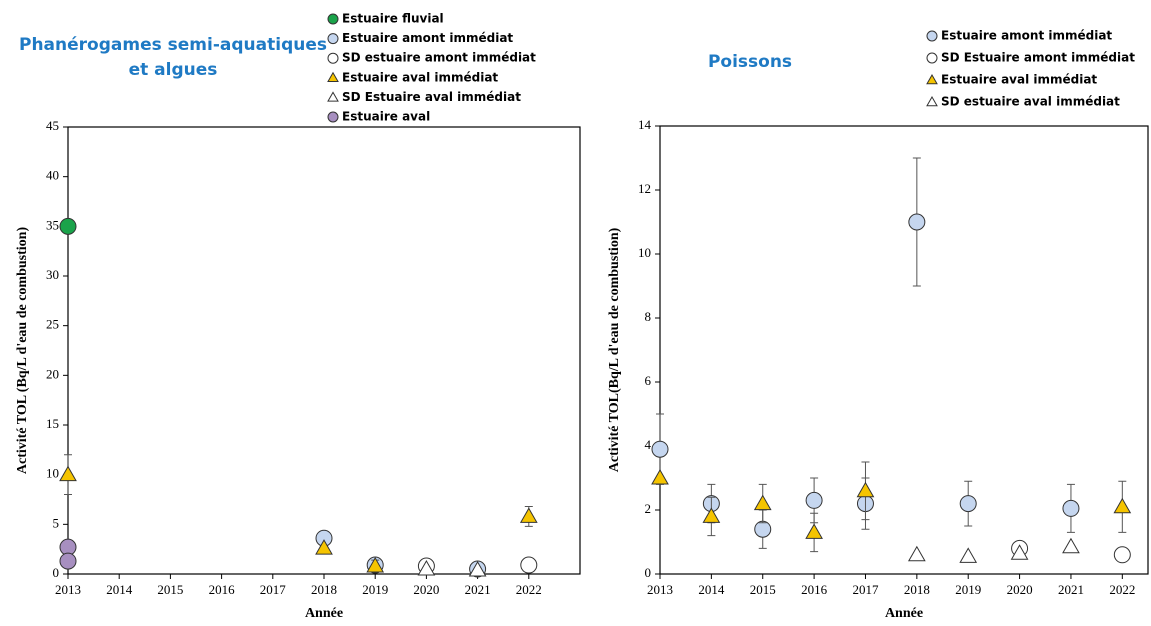 This screenshot has height=626, width=1151. What do you see at coordinates (1030, 102) in the screenshot?
I see `legend-label: SD estuaire aval immédiat` at bounding box center [1030, 102].